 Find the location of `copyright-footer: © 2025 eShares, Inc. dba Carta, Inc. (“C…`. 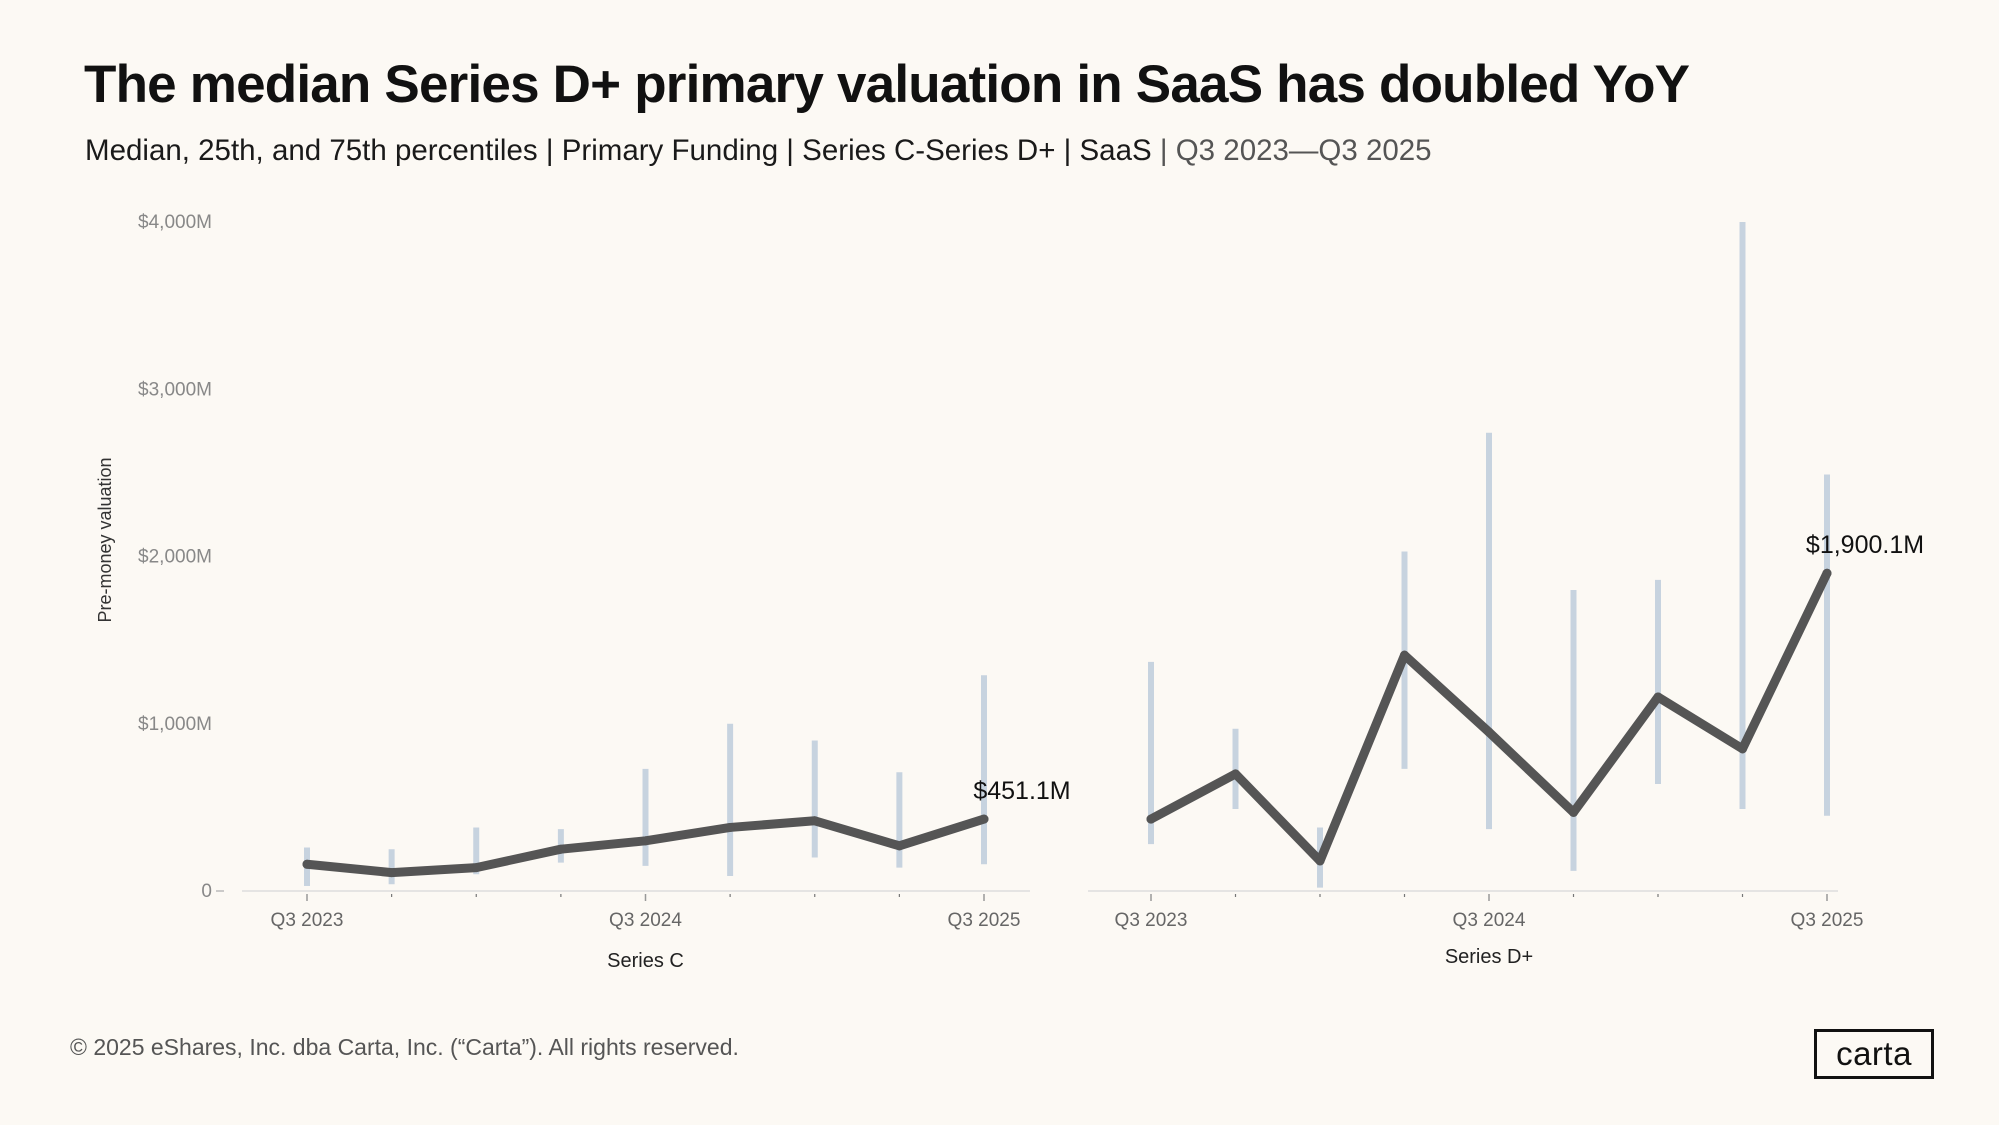

copyright-footer: © 2025 eShares, Inc. dba Carta, Inc. (“C… is located at coordinates (404, 1047).